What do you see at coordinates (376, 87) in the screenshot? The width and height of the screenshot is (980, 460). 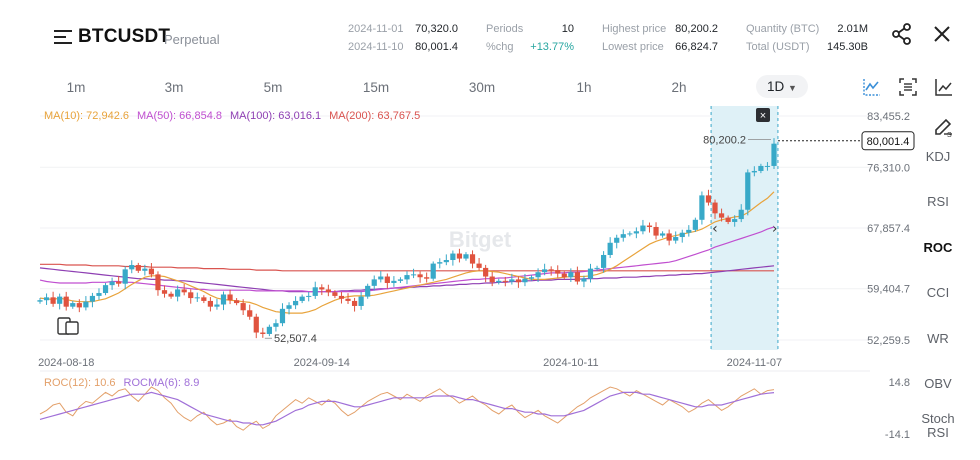 I see `timeframe-15m: 15m` at bounding box center [376, 87].